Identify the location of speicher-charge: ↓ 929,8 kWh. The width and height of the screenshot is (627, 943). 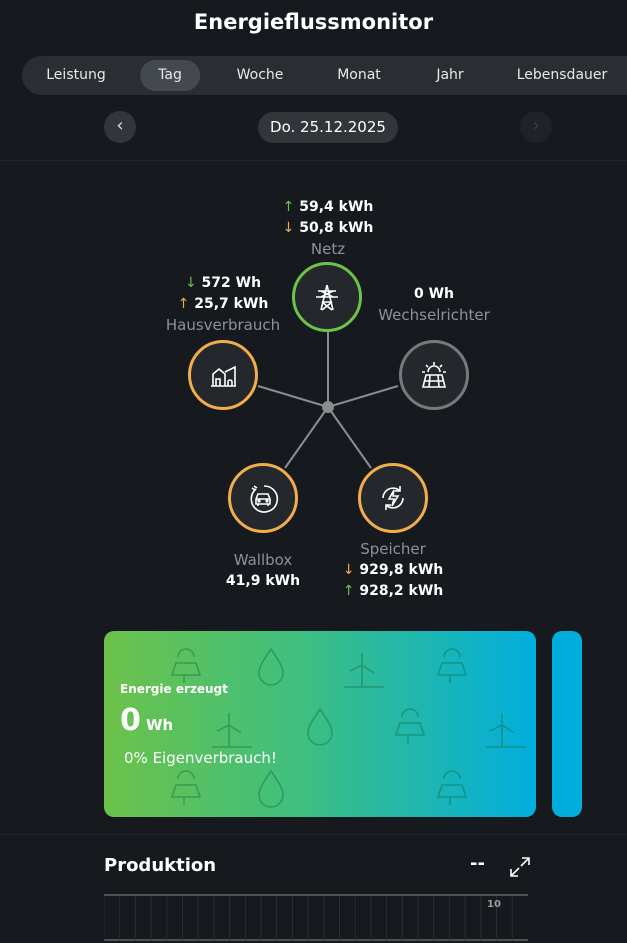
(393, 570).